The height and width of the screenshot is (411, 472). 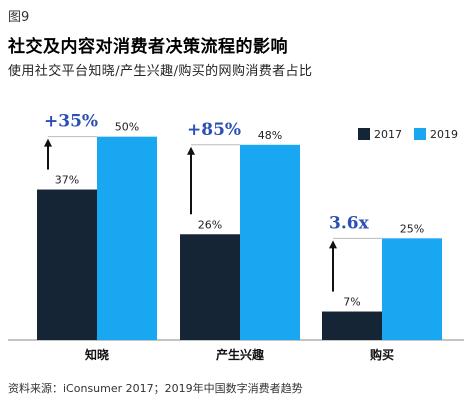 What do you see at coordinates (349, 223) in the screenshot?
I see `growth-label-2: 3.6x` at bounding box center [349, 223].